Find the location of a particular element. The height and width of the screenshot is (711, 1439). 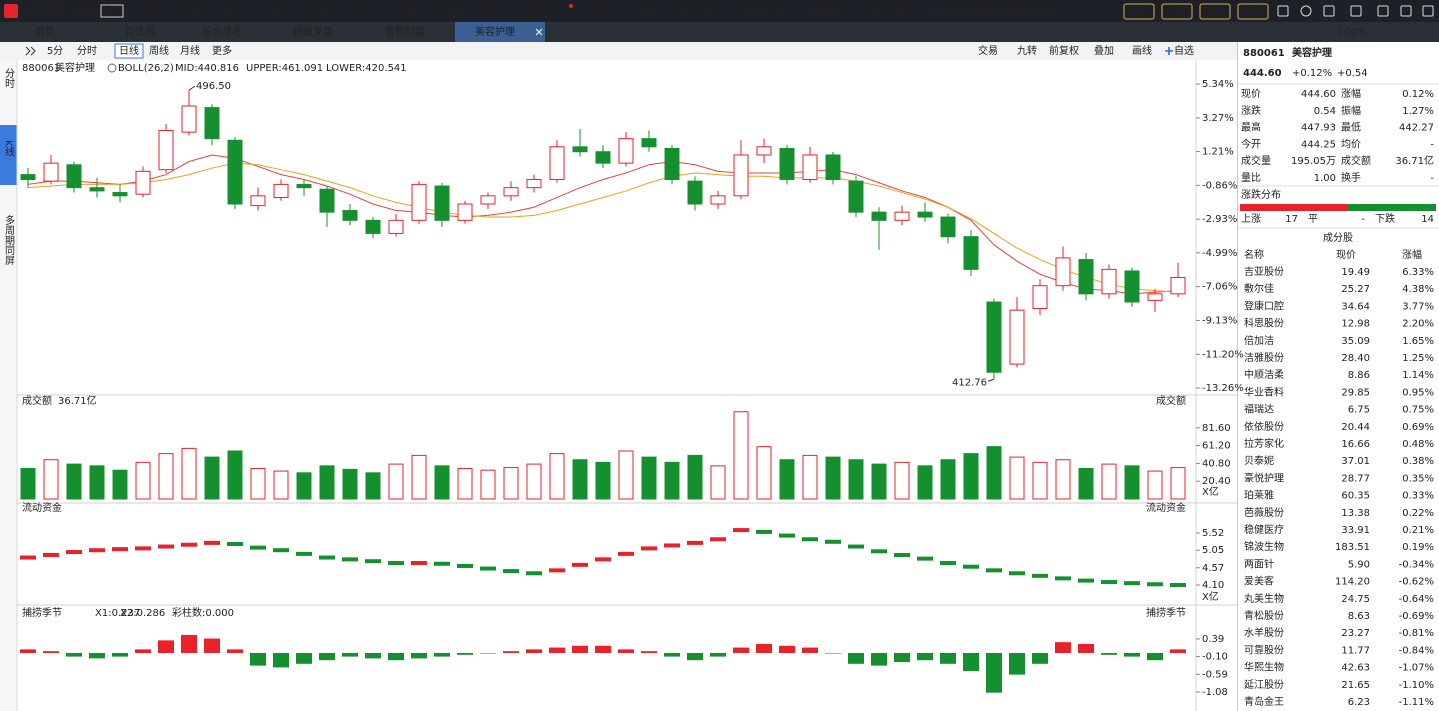

quote-label: 量比 is located at coordinates (1251, 178).